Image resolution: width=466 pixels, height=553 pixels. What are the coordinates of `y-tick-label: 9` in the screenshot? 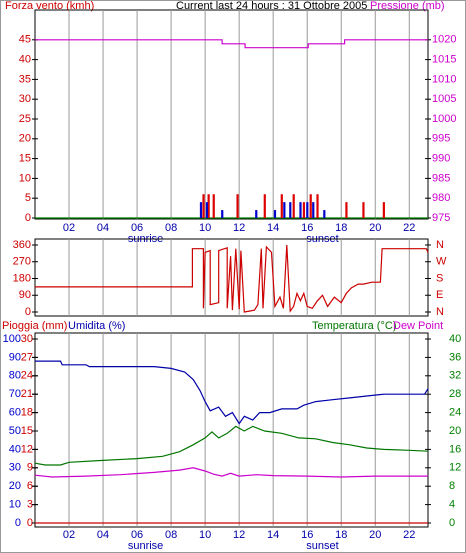 It's located at (30, 468).